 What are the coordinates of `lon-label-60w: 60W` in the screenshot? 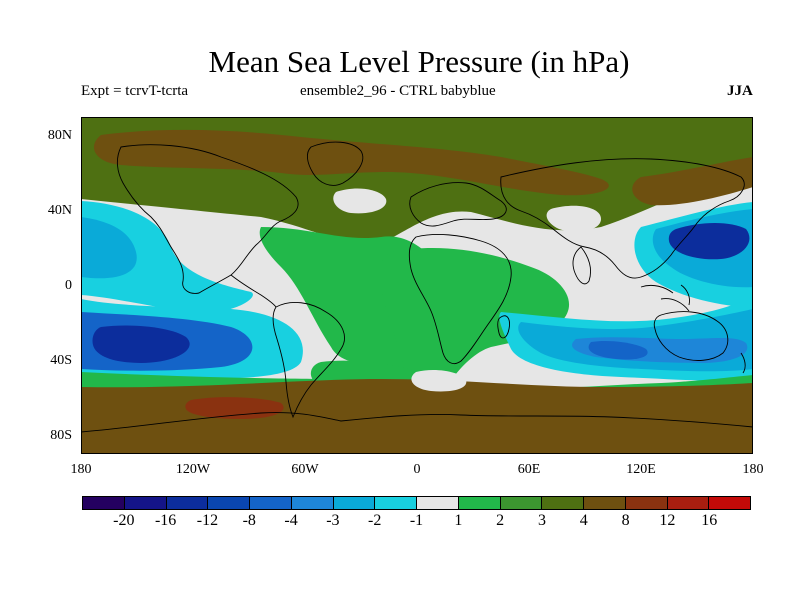 It's located at (305, 469).